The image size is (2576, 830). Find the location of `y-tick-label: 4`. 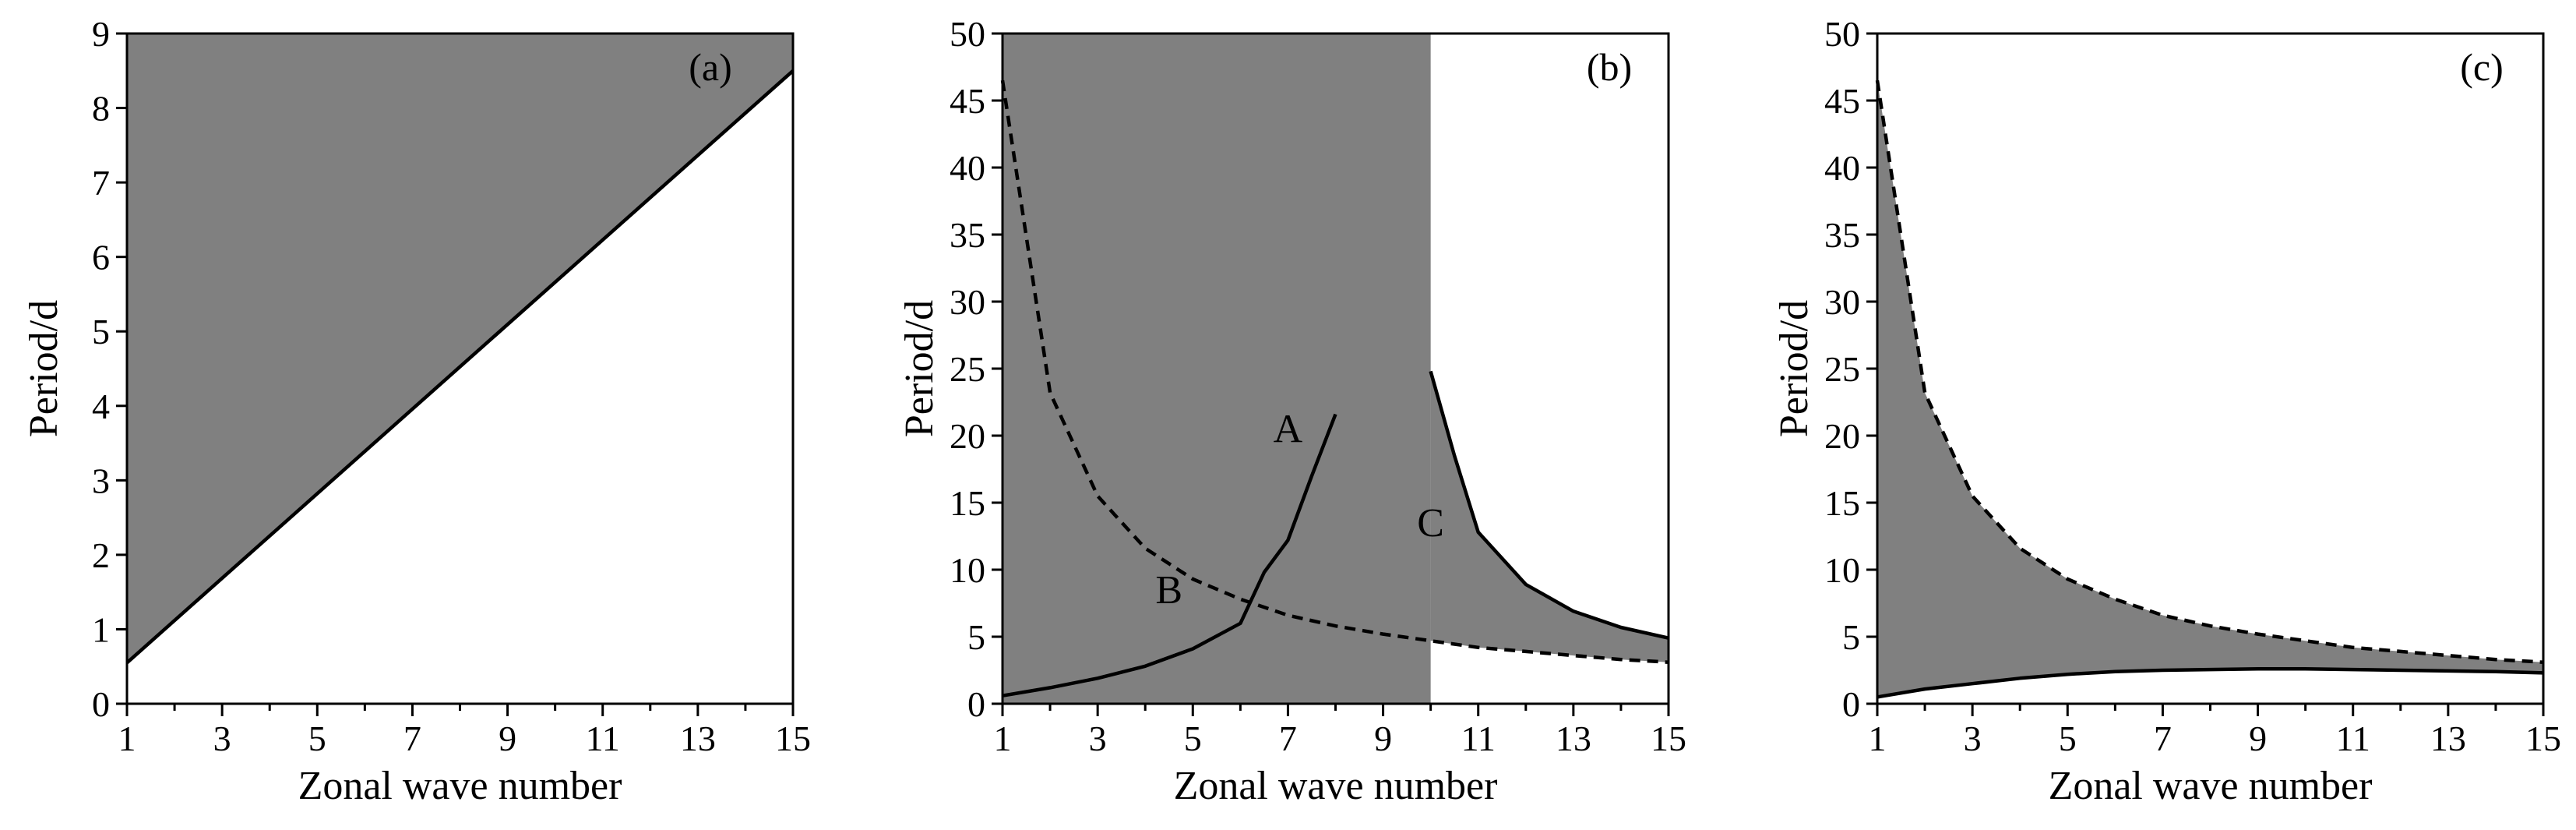

y-tick-label: 4 is located at coordinates (101, 407).